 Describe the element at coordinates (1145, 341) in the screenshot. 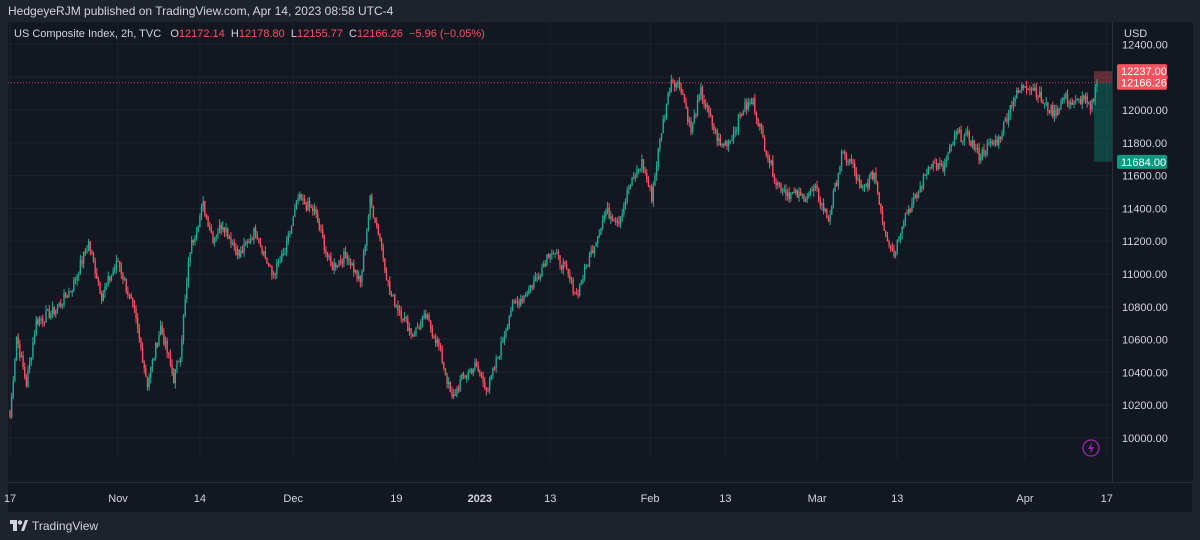

I see `y-tick-label: 10600.00` at that location.